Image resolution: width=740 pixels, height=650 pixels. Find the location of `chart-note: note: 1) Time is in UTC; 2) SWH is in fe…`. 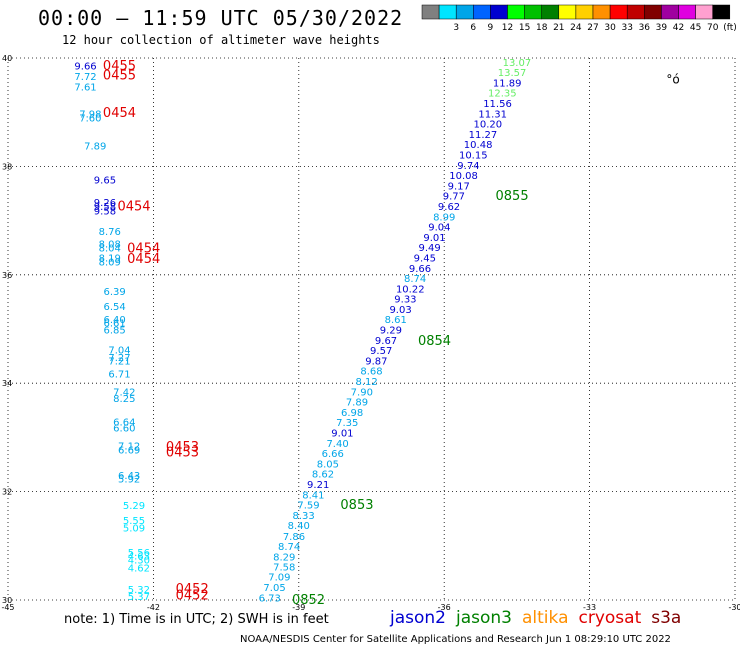

chart-note: note: 1) Time is in UTC; 2) SWH is in fe… is located at coordinates (196, 619).